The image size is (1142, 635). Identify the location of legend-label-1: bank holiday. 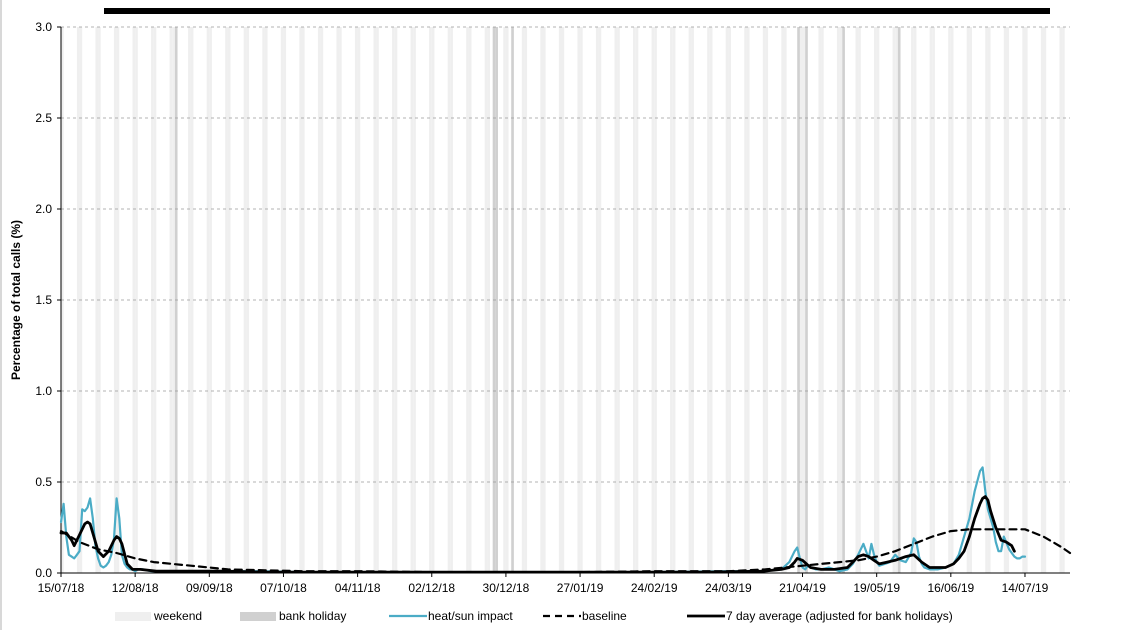
(312, 616).